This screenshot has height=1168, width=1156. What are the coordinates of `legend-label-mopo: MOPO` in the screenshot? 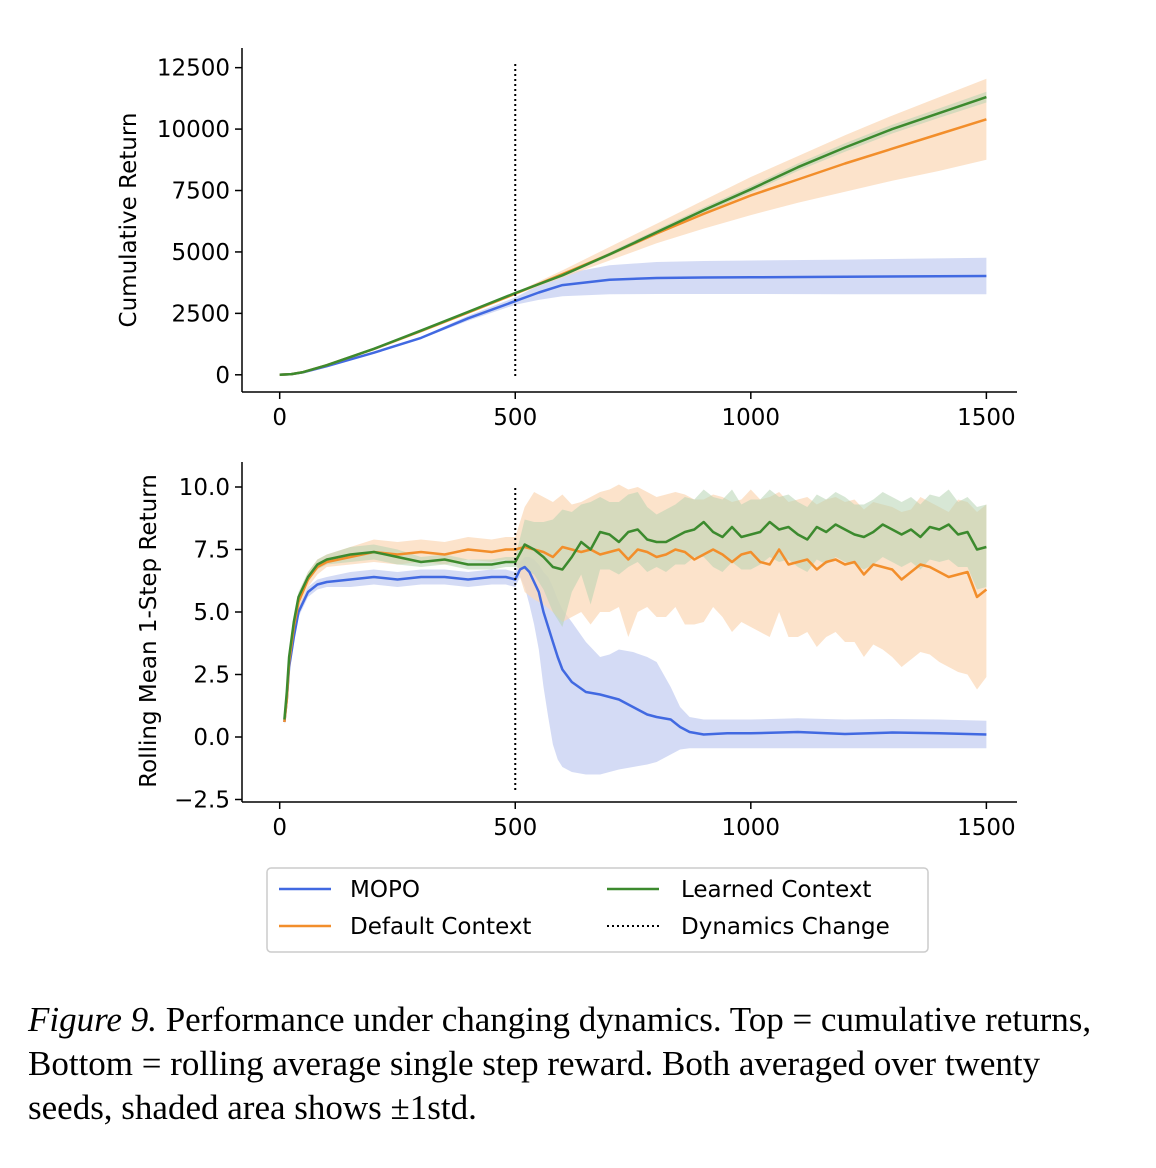 It's located at (385, 890).